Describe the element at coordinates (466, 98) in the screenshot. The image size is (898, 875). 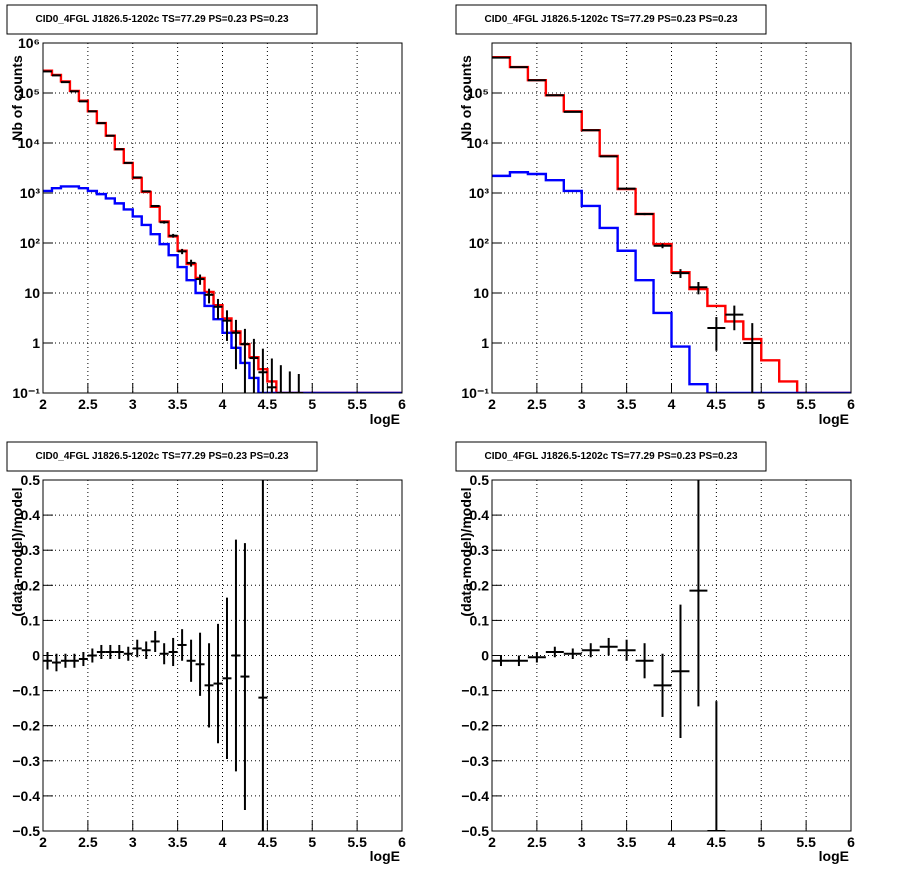
I see `y-axis-label: Nb of counts` at that location.